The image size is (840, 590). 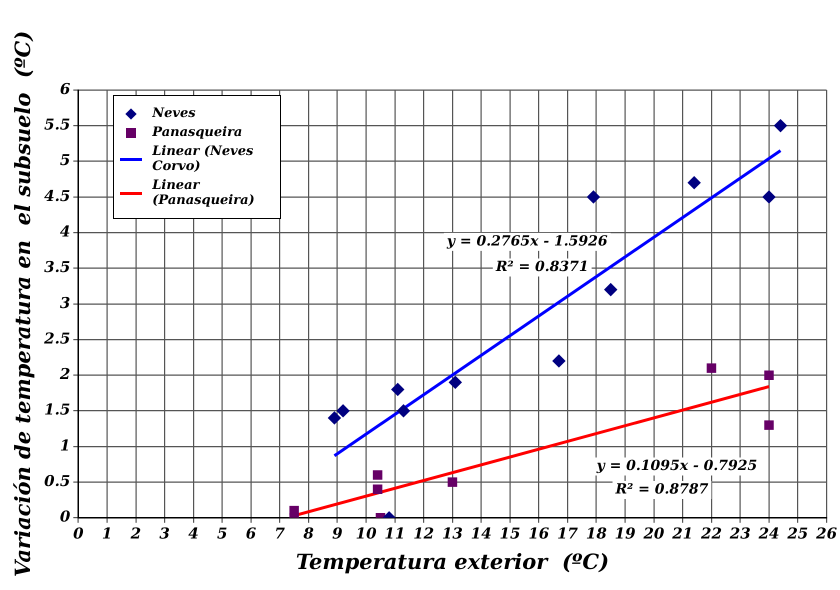 What do you see at coordinates (826, 533) in the screenshot?
I see `x-tick-label: 26` at bounding box center [826, 533].